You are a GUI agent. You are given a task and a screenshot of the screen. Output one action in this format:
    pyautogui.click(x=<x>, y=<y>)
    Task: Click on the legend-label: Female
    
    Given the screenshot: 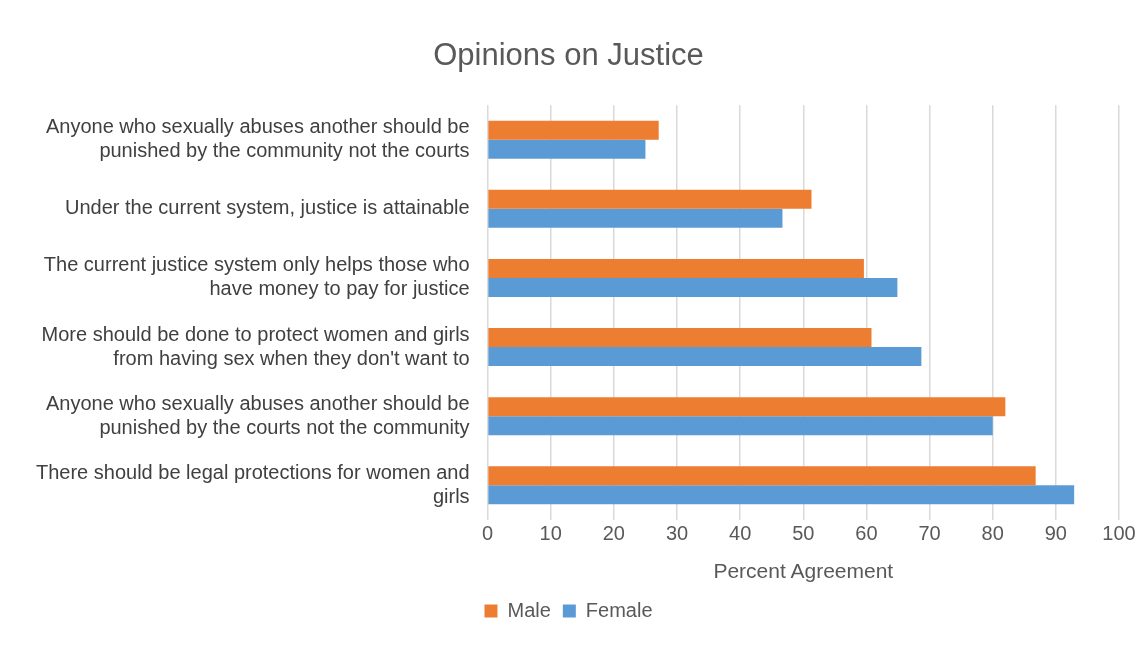 What is the action you would take?
    pyautogui.click(x=619, y=609)
    